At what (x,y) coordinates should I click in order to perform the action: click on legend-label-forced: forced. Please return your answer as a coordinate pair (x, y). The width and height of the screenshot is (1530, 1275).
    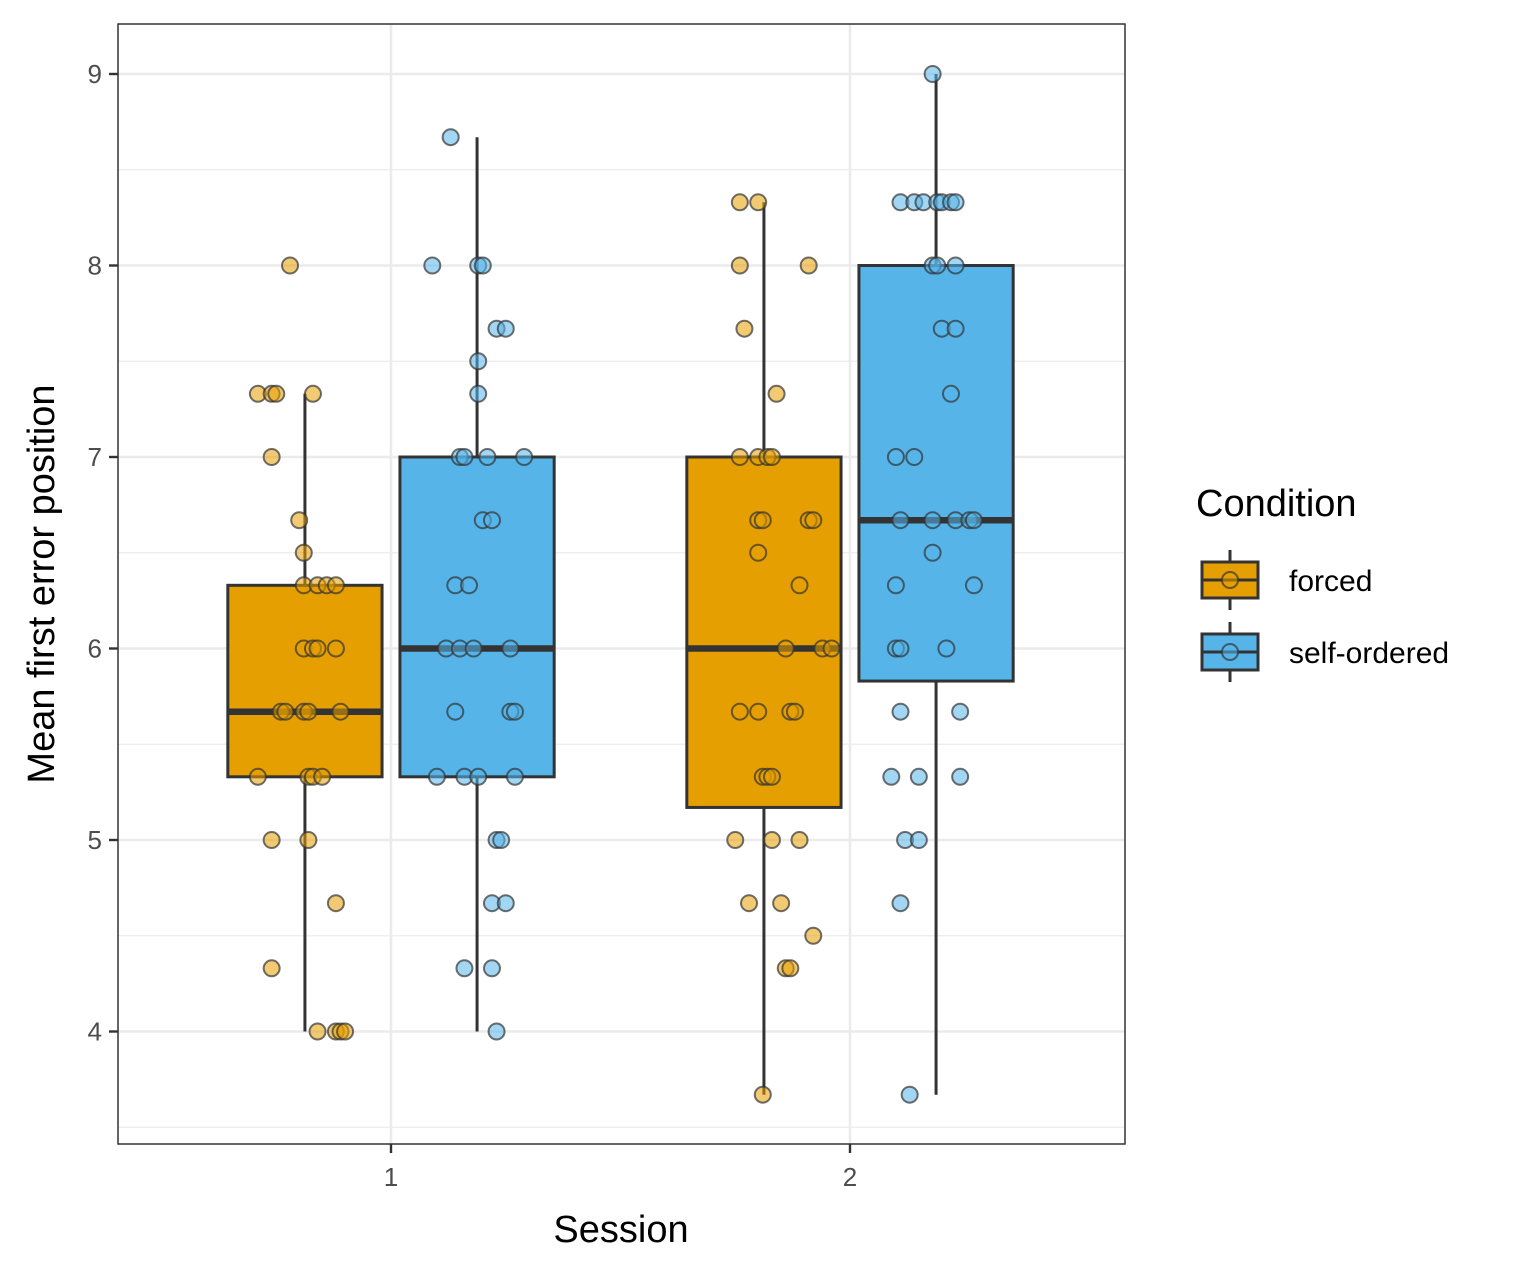
    Looking at the image, I should click on (1330, 581).